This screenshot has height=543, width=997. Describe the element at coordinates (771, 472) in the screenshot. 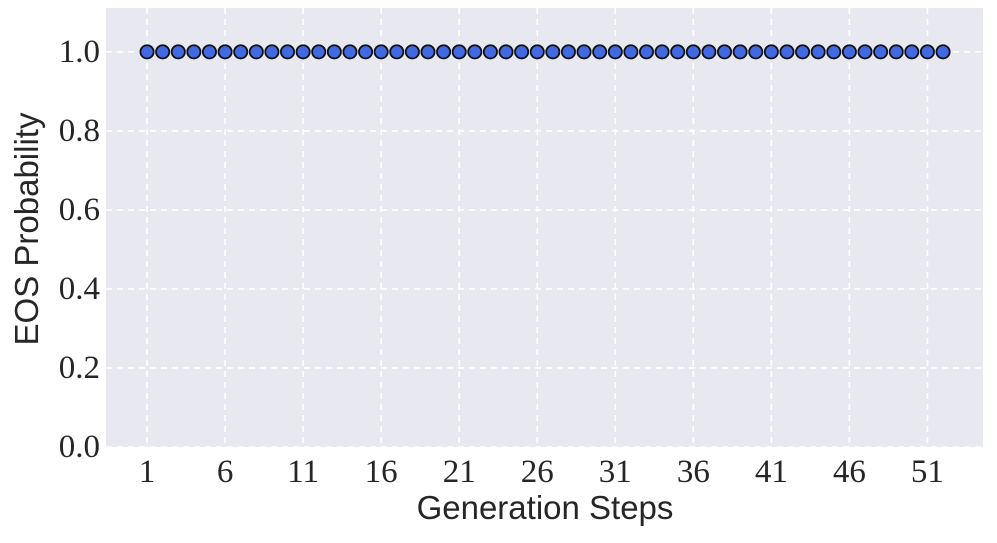

I see `x-tick-label: 41` at that location.